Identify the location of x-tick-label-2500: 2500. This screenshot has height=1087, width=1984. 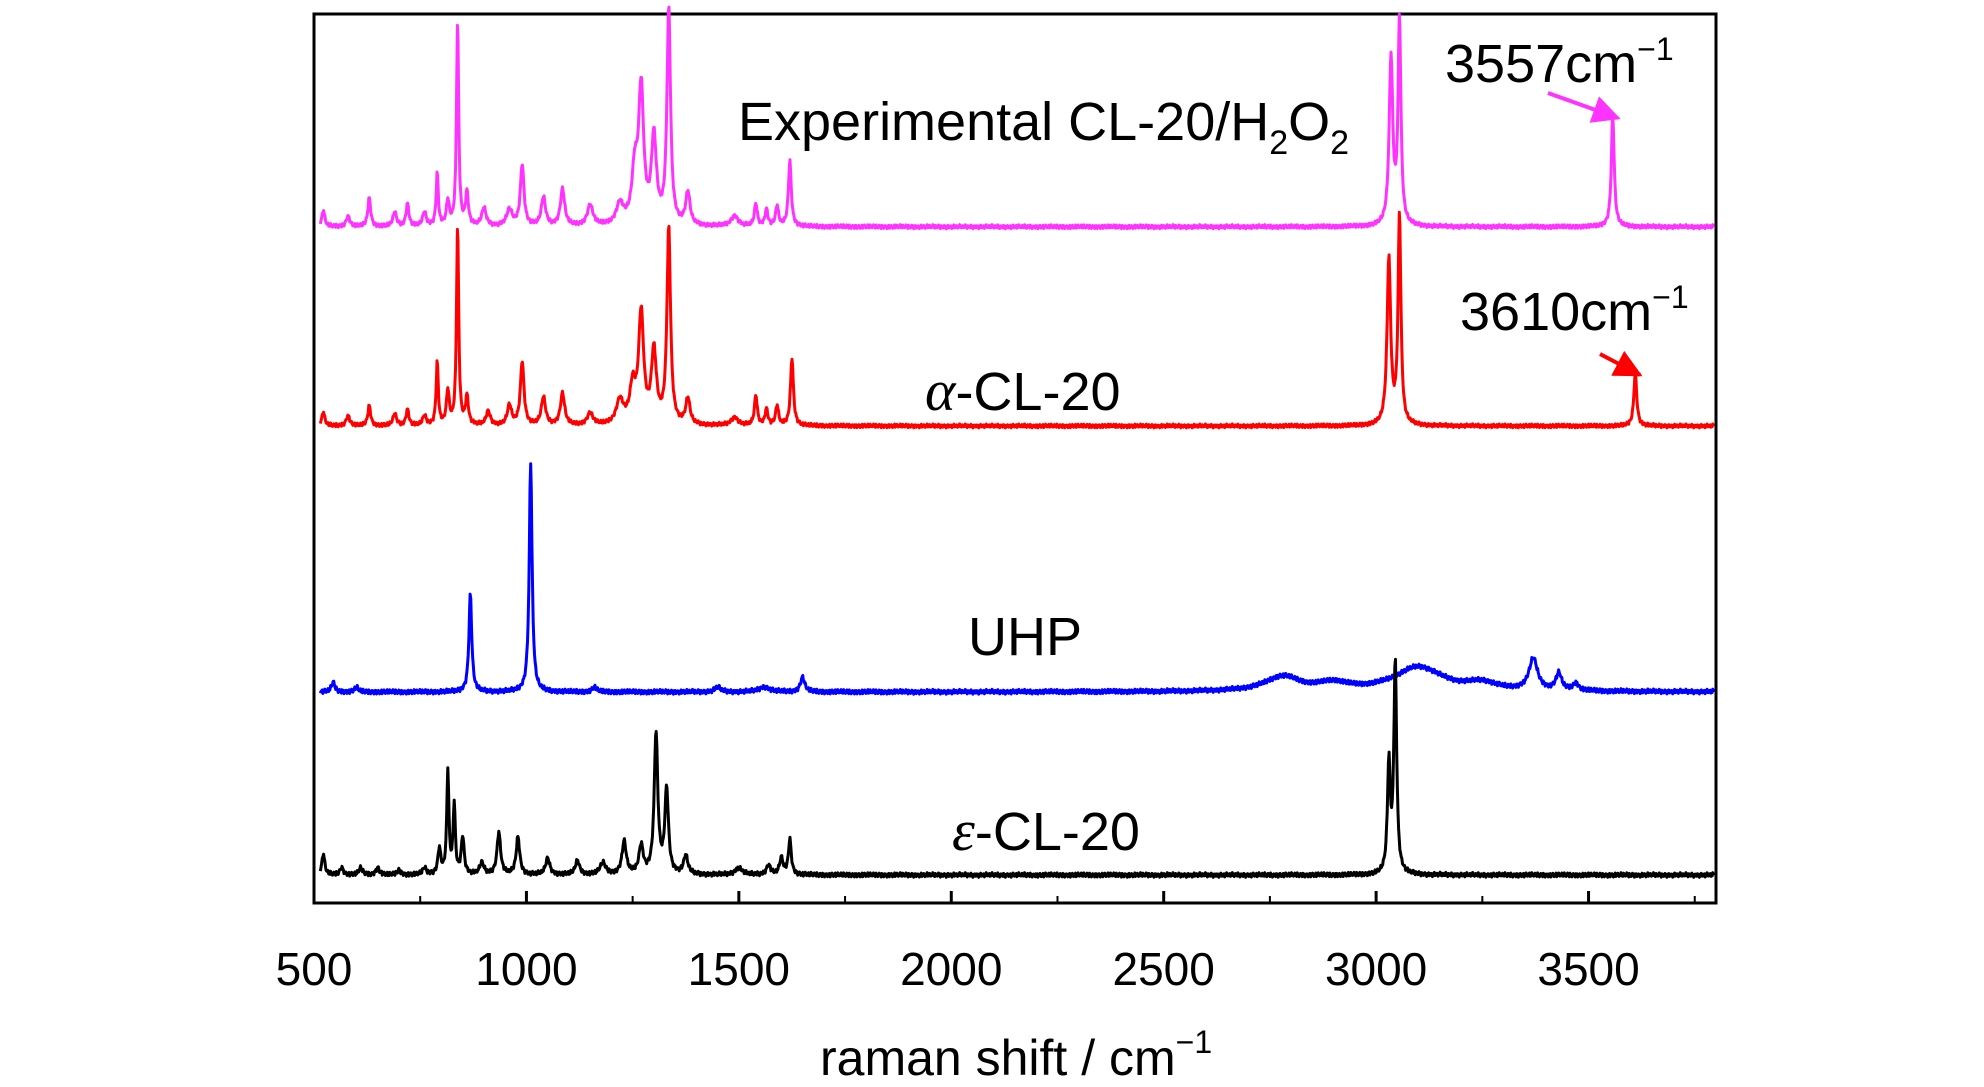
(1164, 969).